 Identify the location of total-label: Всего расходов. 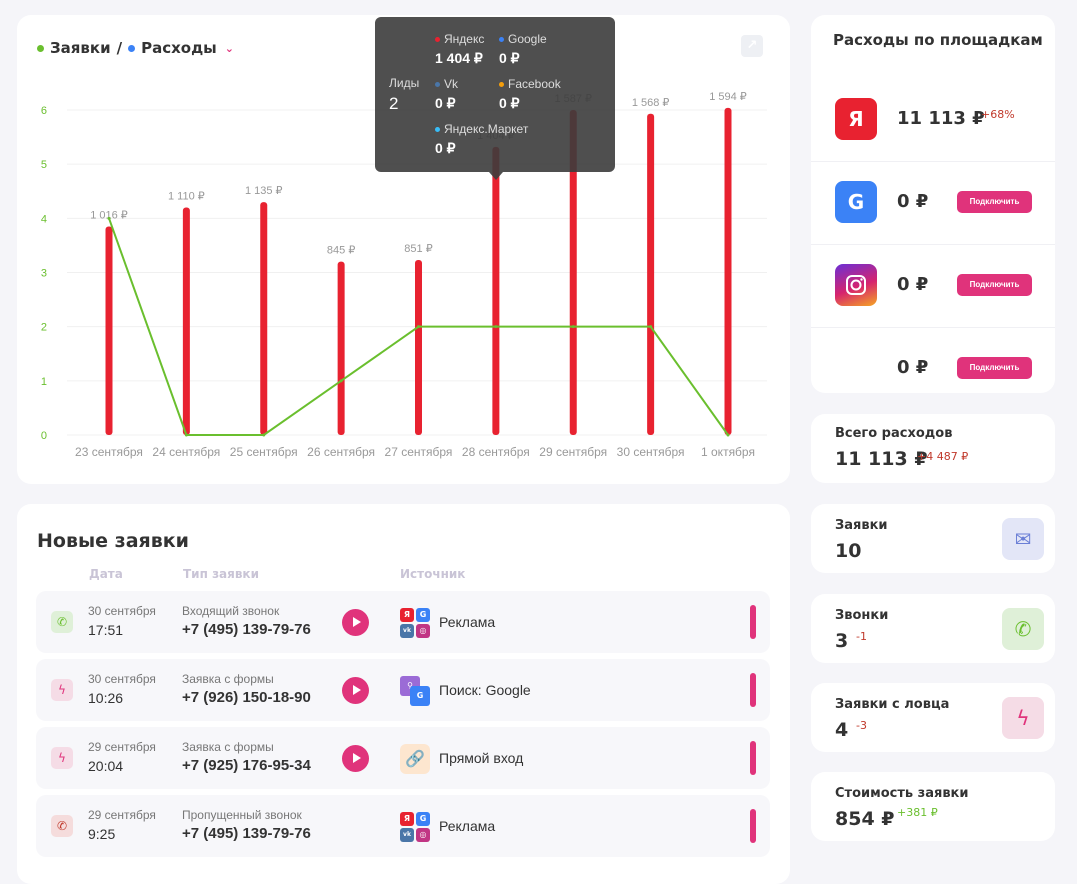
(894, 433).